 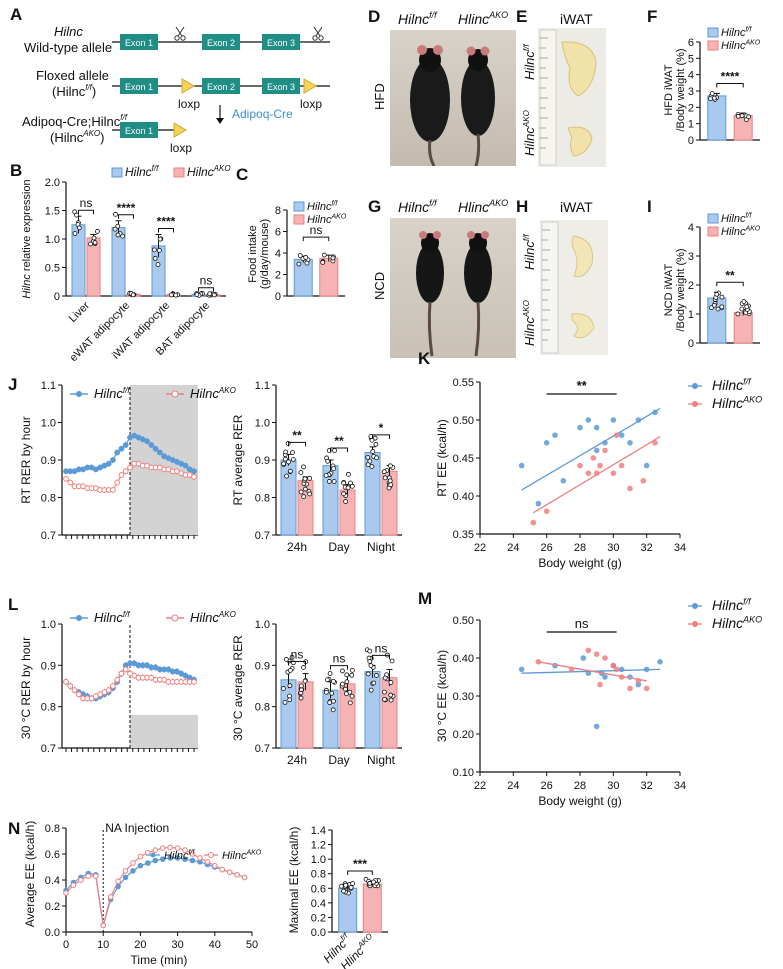 What do you see at coordinates (463, 421) in the screenshot?
I see `y-tick-label: 0.50` at bounding box center [463, 421].